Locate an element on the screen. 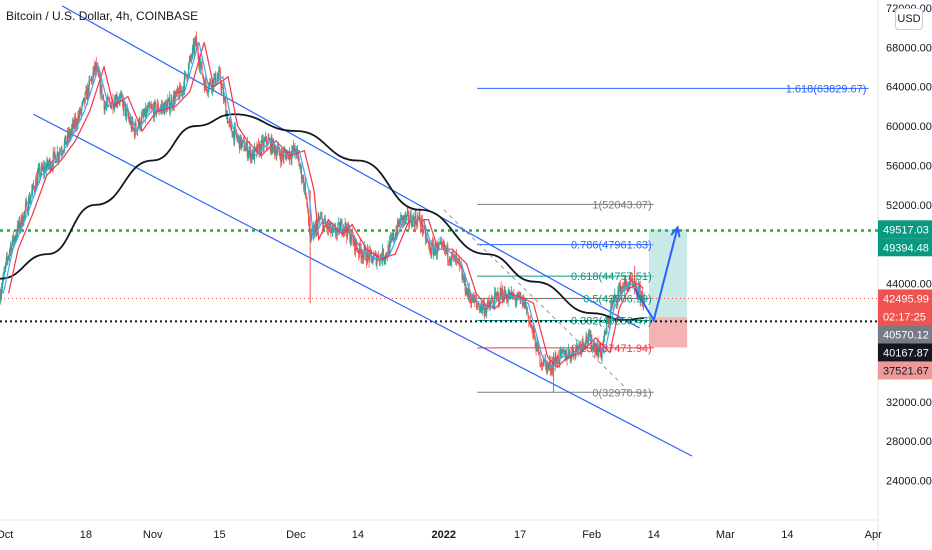 This screenshot has width=932, height=550. y-tick-label: 60000.00 is located at coordinates (909, 127).